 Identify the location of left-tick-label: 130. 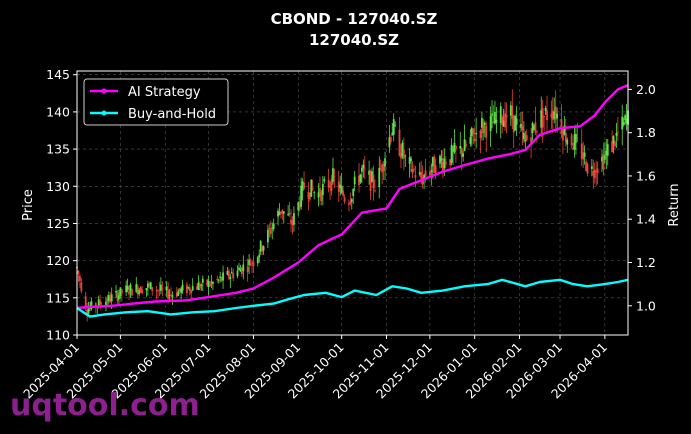
(58, 186).